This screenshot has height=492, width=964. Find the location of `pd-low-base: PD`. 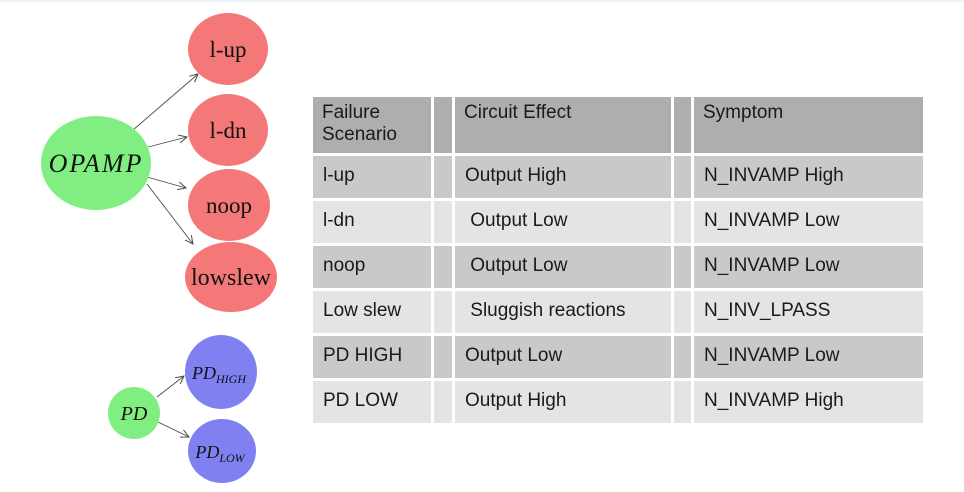

pd-low-base: PD is located at coordinates (206, 452).